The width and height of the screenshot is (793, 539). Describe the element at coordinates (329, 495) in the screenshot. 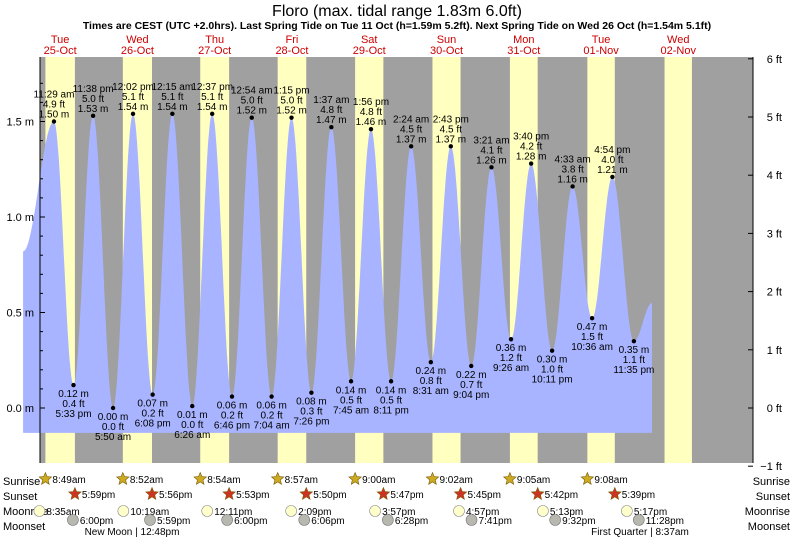

I see `sunset-time: 5:50pm` at that location.